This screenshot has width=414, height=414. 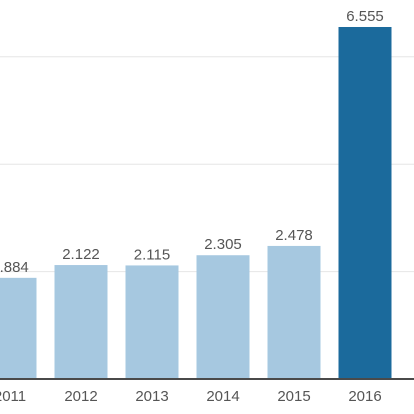 I want to click on bar-2011, so click(x=18, y=328).